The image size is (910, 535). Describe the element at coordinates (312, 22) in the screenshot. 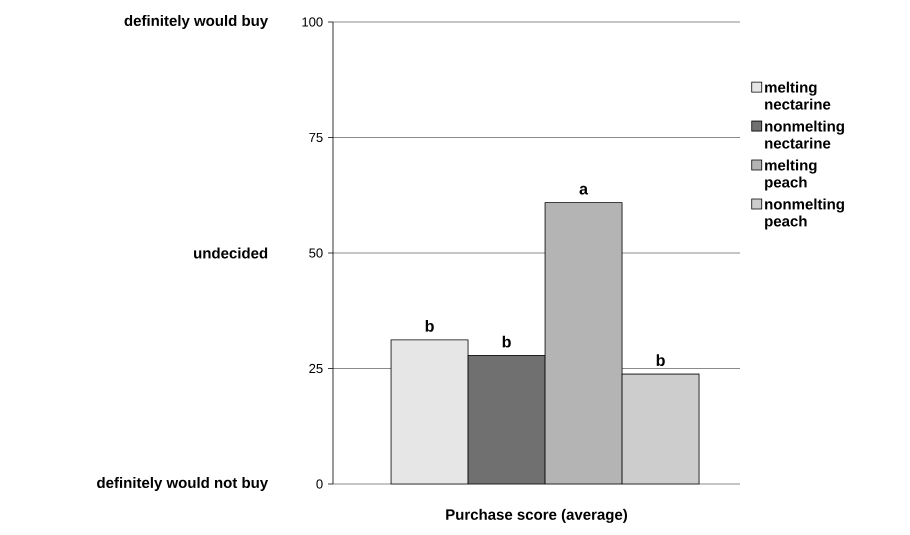

I see `y-tick-label: 100` at that location.